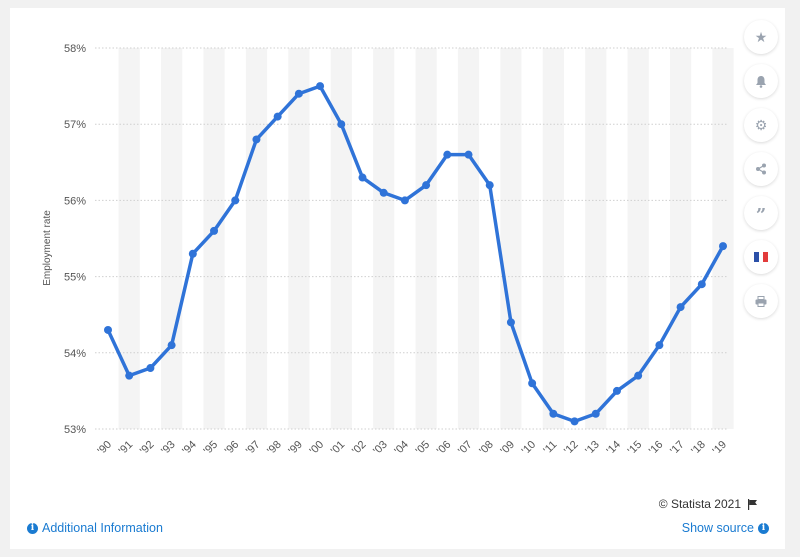 This screenshot has height=557, width=800. Describe the element at coordinates (486, 448) in the screenshot. I see `x-tick-label: '08` at that location.